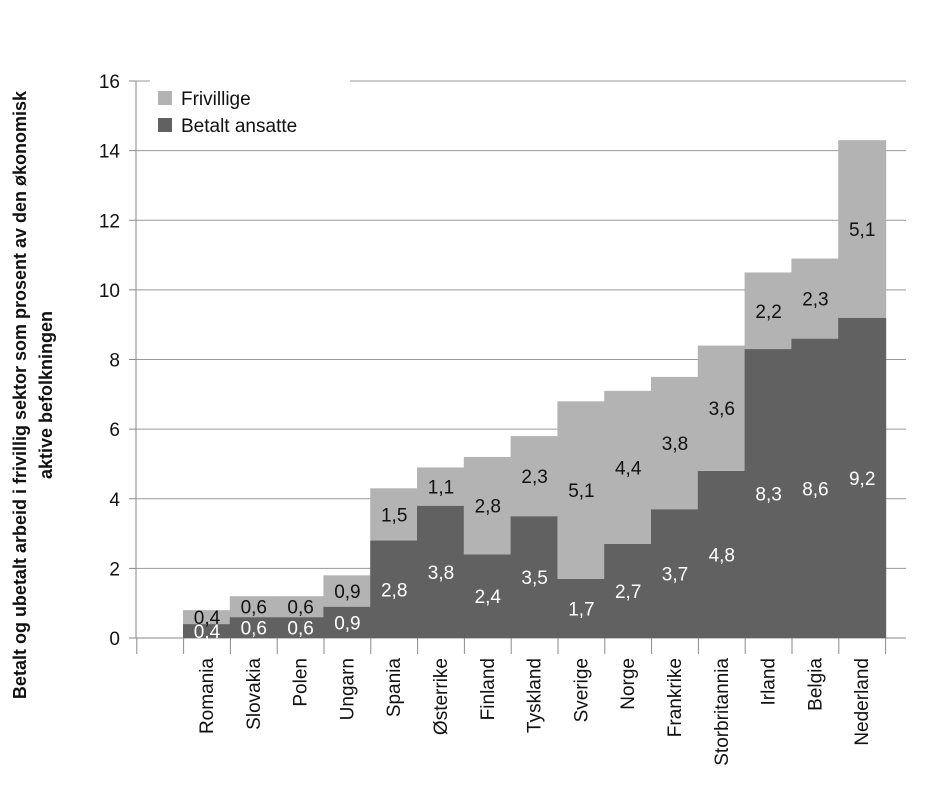 The image size is (926, 793). I want to click on data-label-frivillige: 3,6, so click(722, 409).